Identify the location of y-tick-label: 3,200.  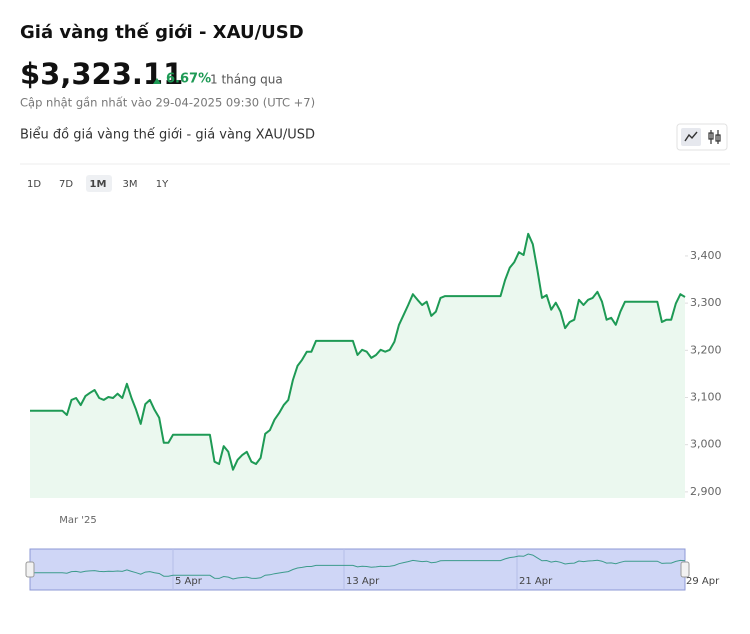
(706, 349).